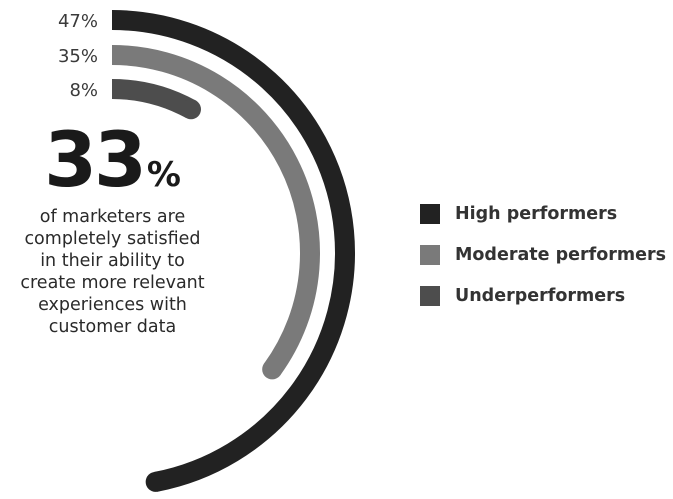  Describe the element at coordinates (83, 90) in the screenshot. I see `percent-label: 8%` at that location.